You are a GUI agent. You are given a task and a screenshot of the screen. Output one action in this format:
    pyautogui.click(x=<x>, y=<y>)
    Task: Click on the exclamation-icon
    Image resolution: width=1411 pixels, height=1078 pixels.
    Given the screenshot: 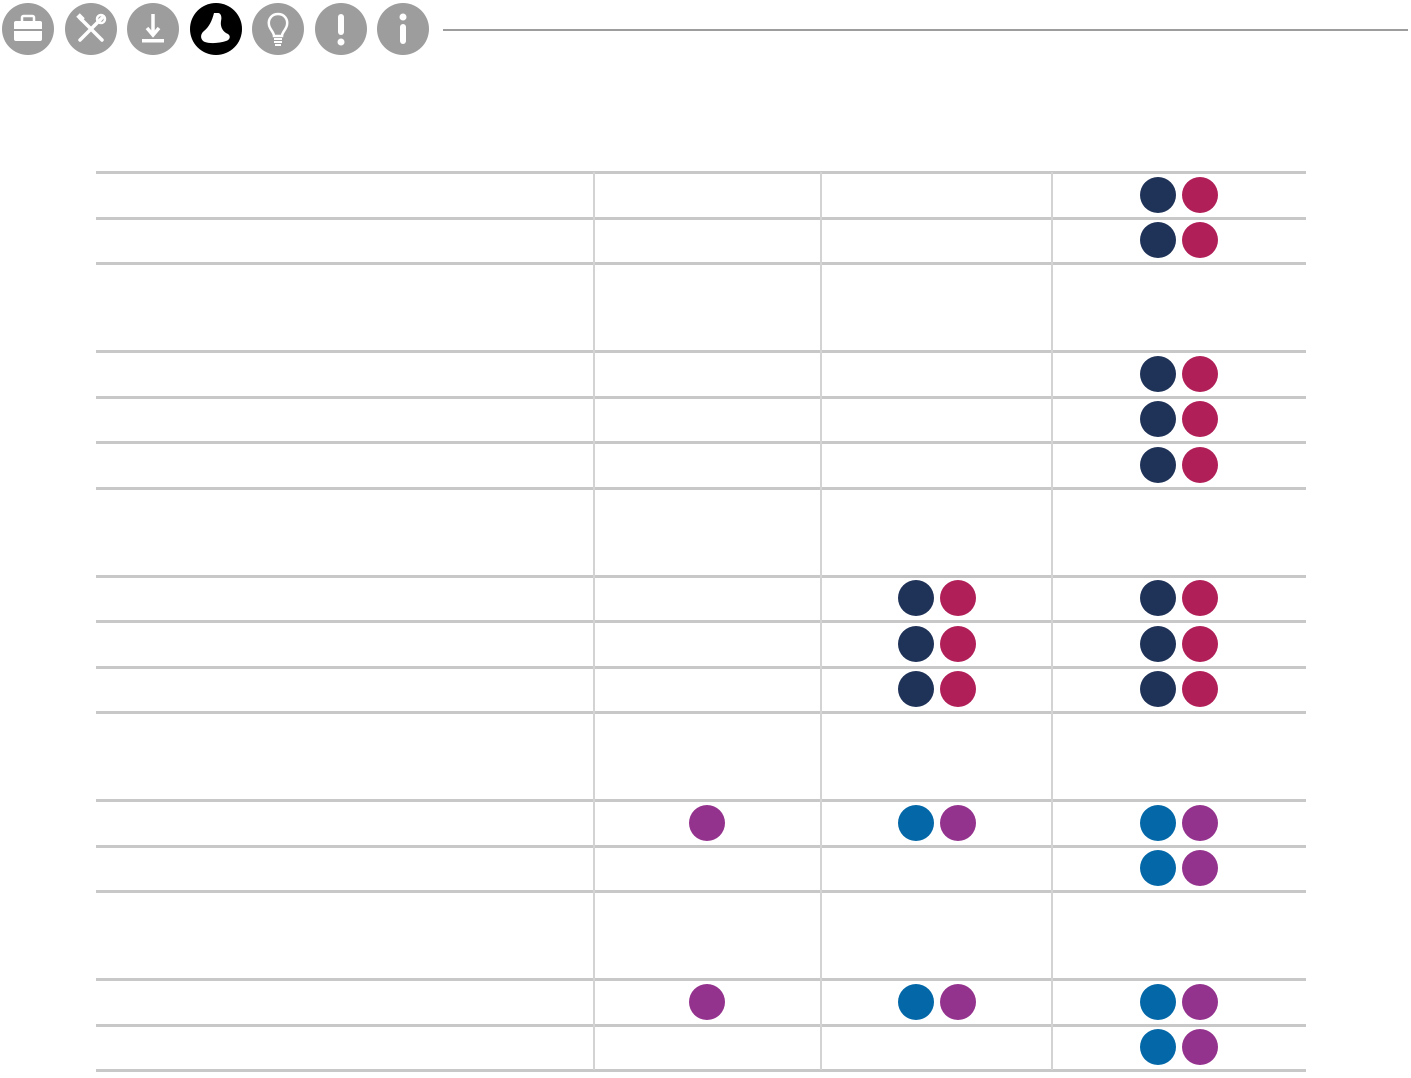 What is the action you would take?
    pyautogui.click(x=340, y=29)
    